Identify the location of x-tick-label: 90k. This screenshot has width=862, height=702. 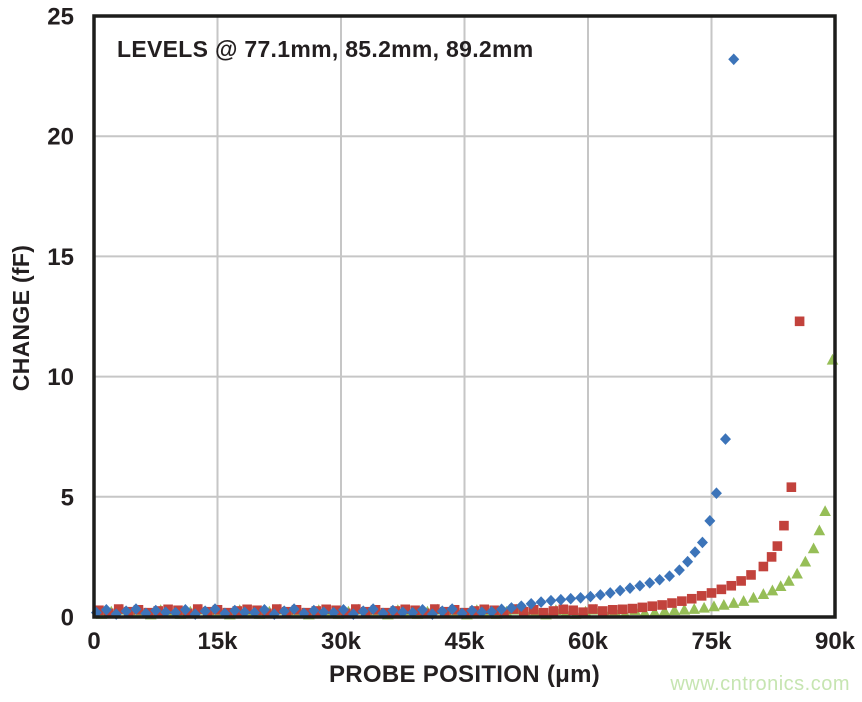
(835, 641).